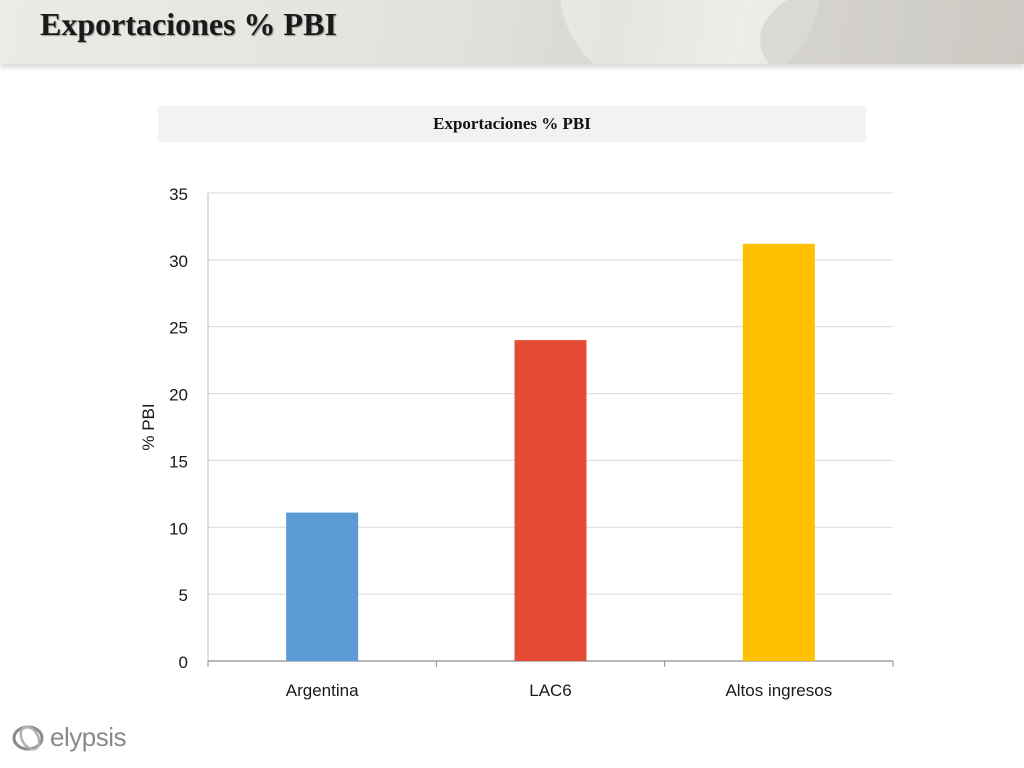 The height and width of the screenshot is (768, 1024). What do you see at coordinates (778, 452) in the screenshot?
I see `bar-altos-ingresos` at bounding box center [778, 452].